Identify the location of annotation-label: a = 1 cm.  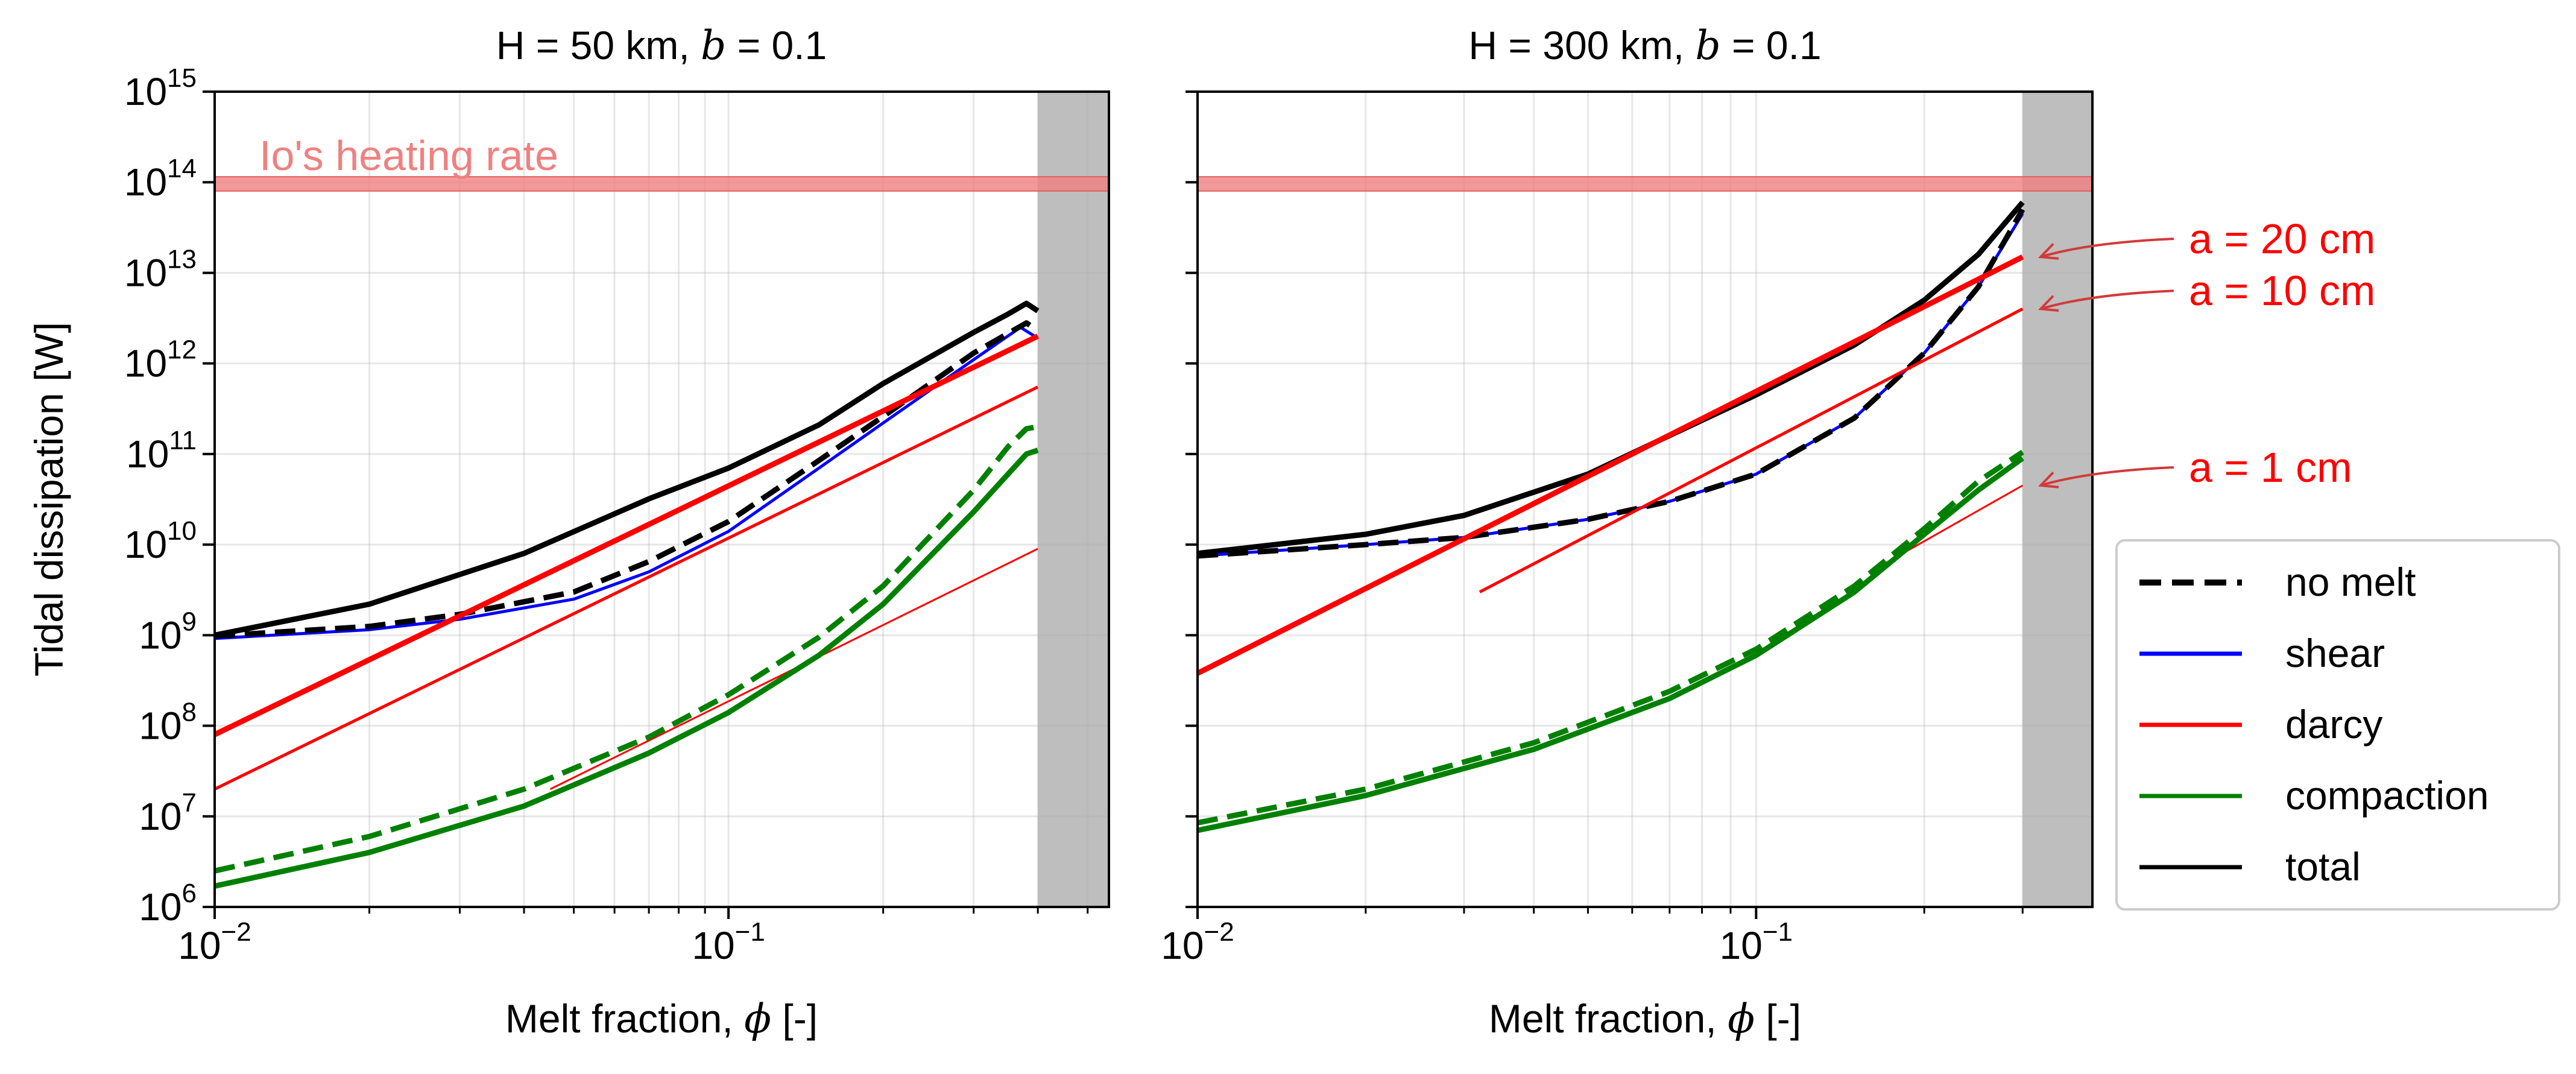
(2270, 467).